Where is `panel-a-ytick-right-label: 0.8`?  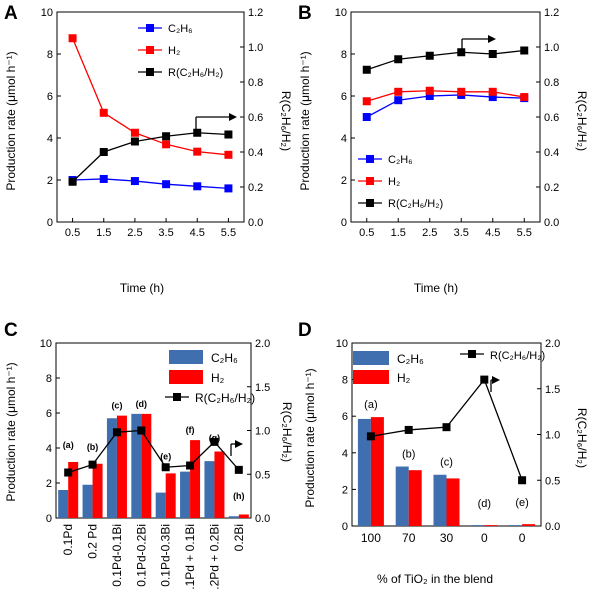
panel-a-ytick-right-label: 0.8 is located at coordinates (255, 83).